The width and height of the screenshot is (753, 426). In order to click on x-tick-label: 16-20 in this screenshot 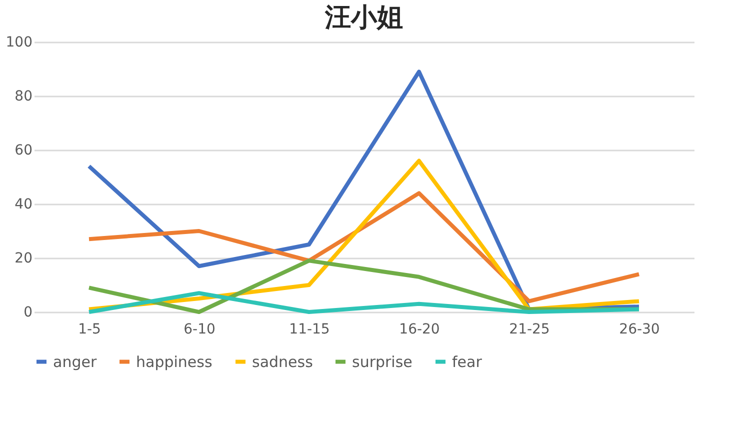, I will do `click(419, 330)`.